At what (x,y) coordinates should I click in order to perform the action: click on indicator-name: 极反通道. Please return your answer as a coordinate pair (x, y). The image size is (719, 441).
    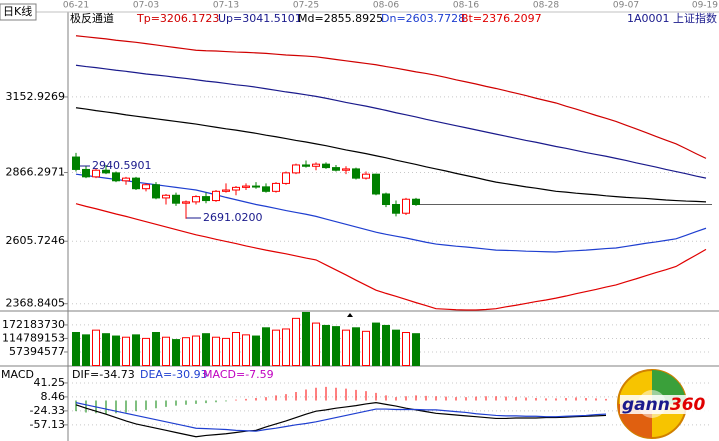
    Looking at the image, I should click on (92, 18).